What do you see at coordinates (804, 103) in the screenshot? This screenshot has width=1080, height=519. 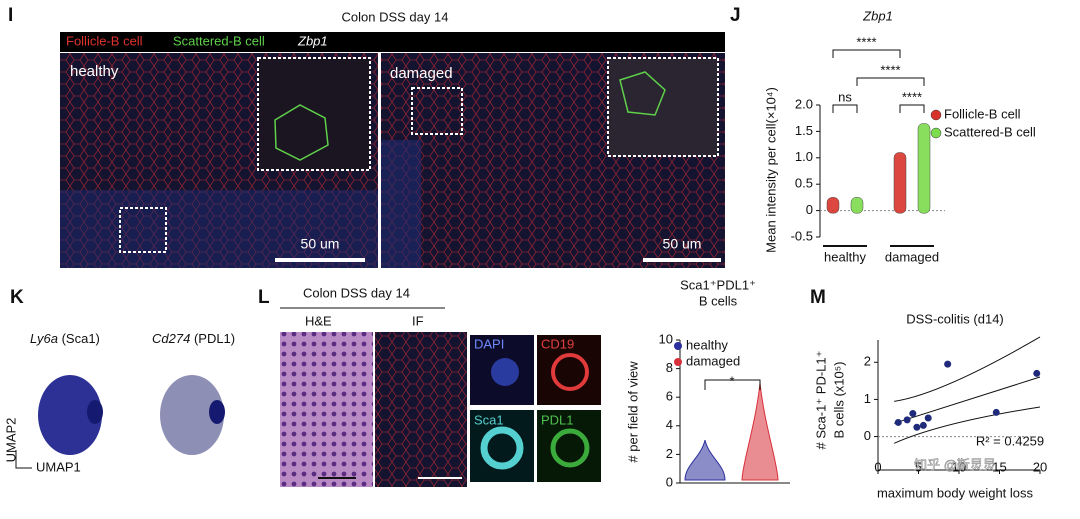 I see `y-tick-label: 2.0` at bounding box center [804, 103].